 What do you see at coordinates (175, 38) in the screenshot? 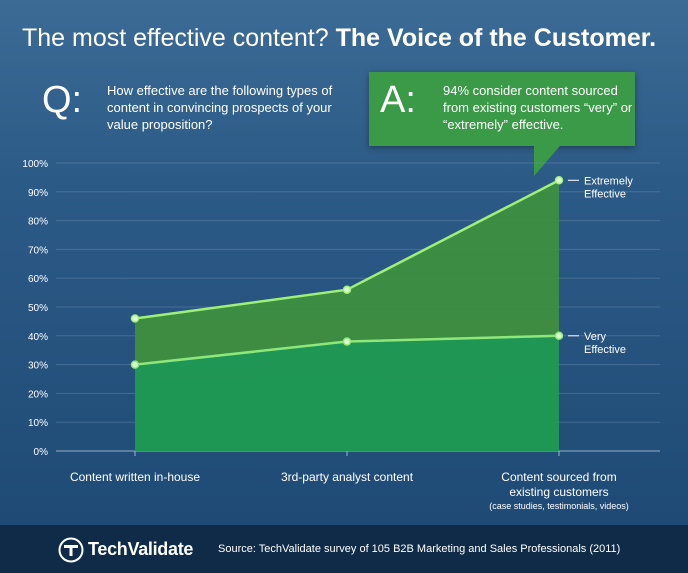
I see `title-regular: The most effective content?` at bounding box center [175, 38].